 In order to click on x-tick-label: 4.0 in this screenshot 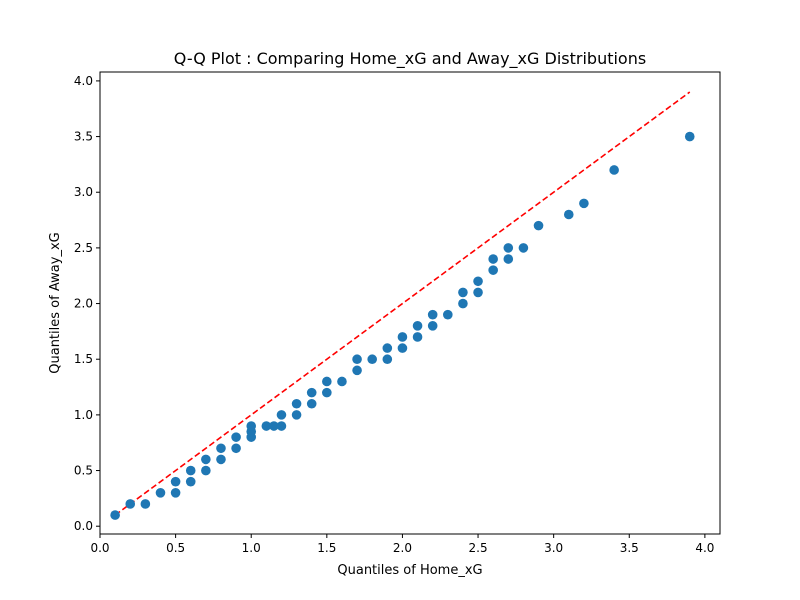, I will do `click(704, 548)`.